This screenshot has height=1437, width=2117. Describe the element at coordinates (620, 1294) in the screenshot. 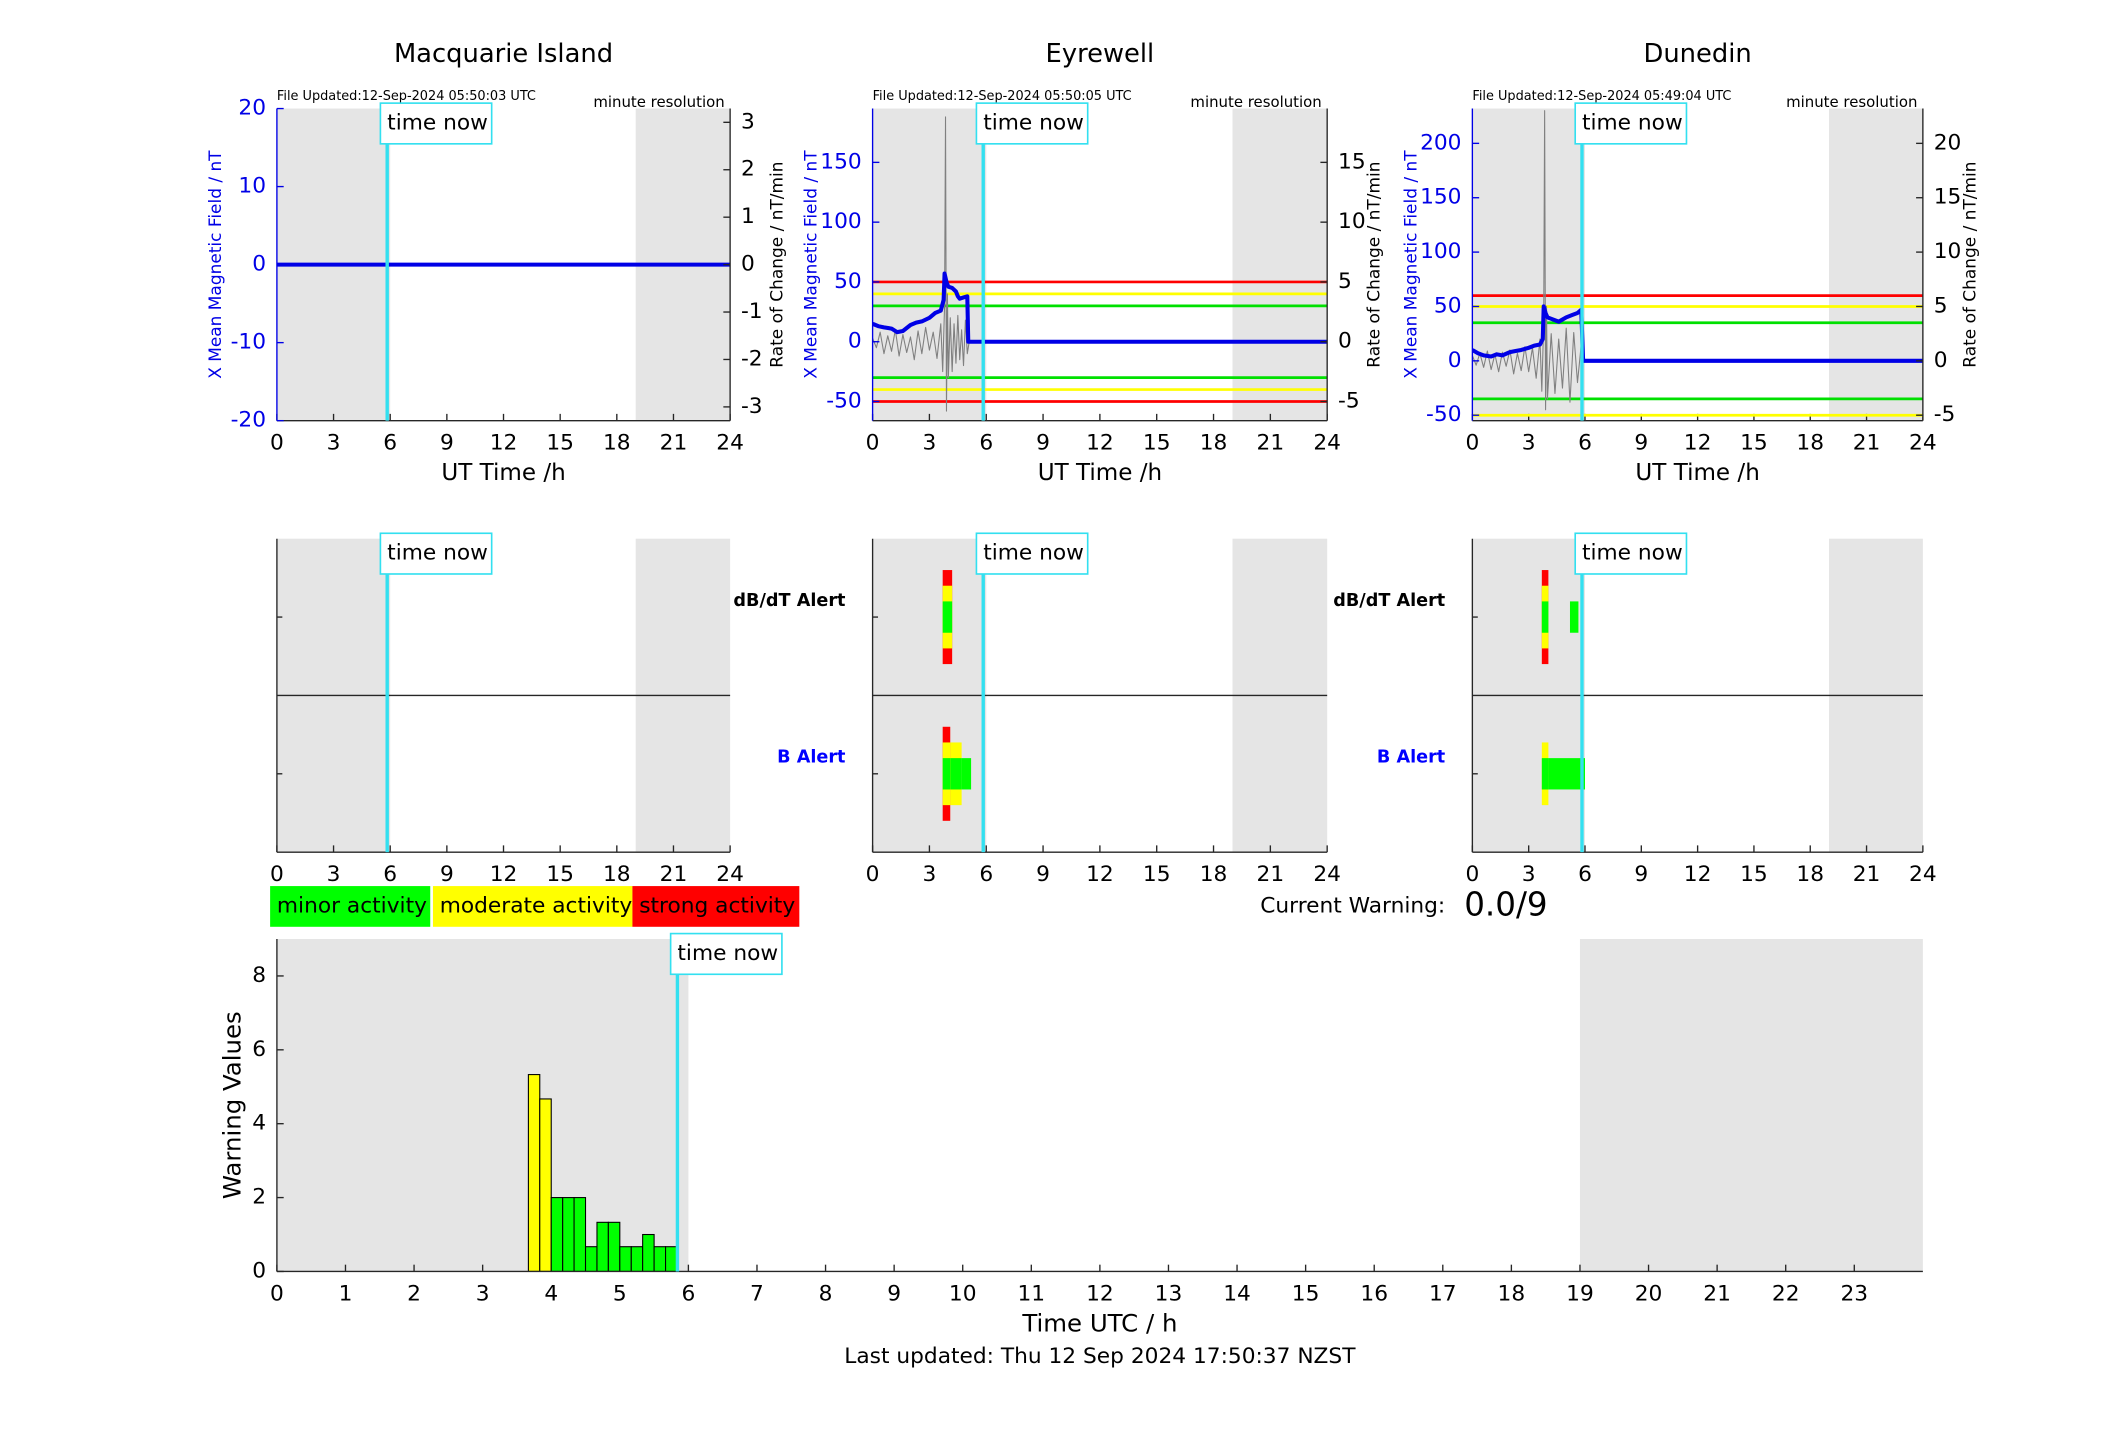

I see `x-tick-label: 5` at that location.